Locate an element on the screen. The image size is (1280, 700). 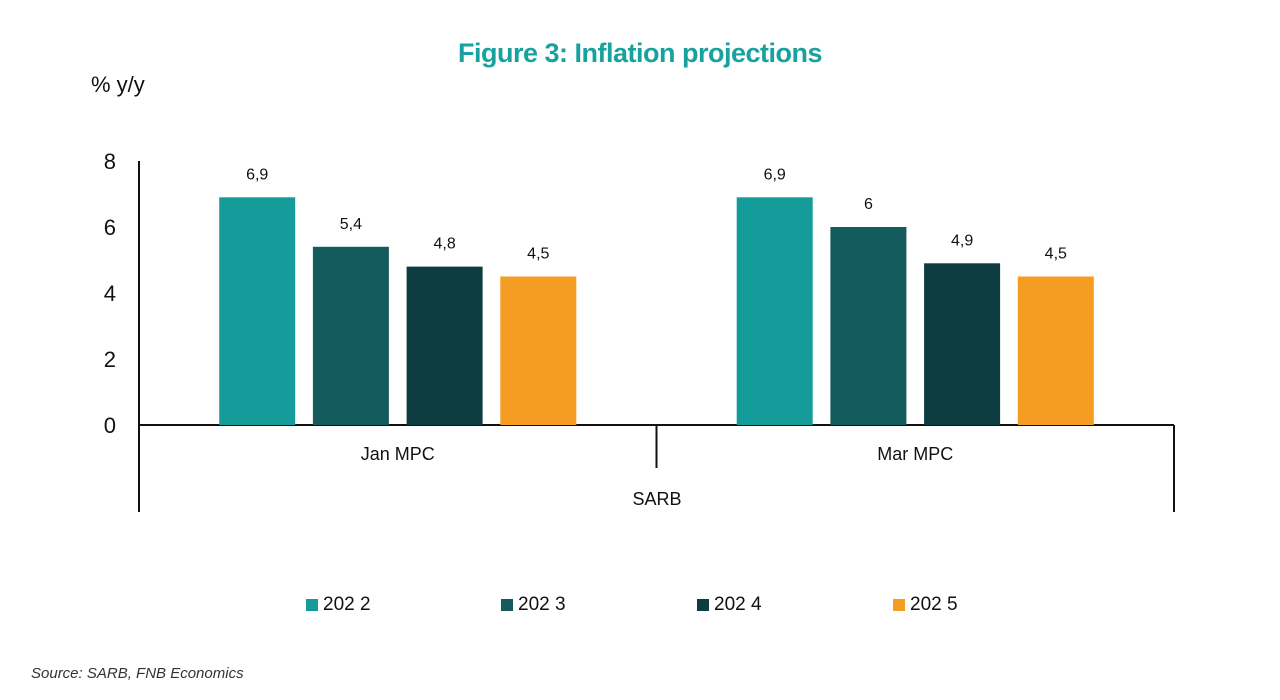
legend-label: 202 3 is located at coordinates (542, 604).